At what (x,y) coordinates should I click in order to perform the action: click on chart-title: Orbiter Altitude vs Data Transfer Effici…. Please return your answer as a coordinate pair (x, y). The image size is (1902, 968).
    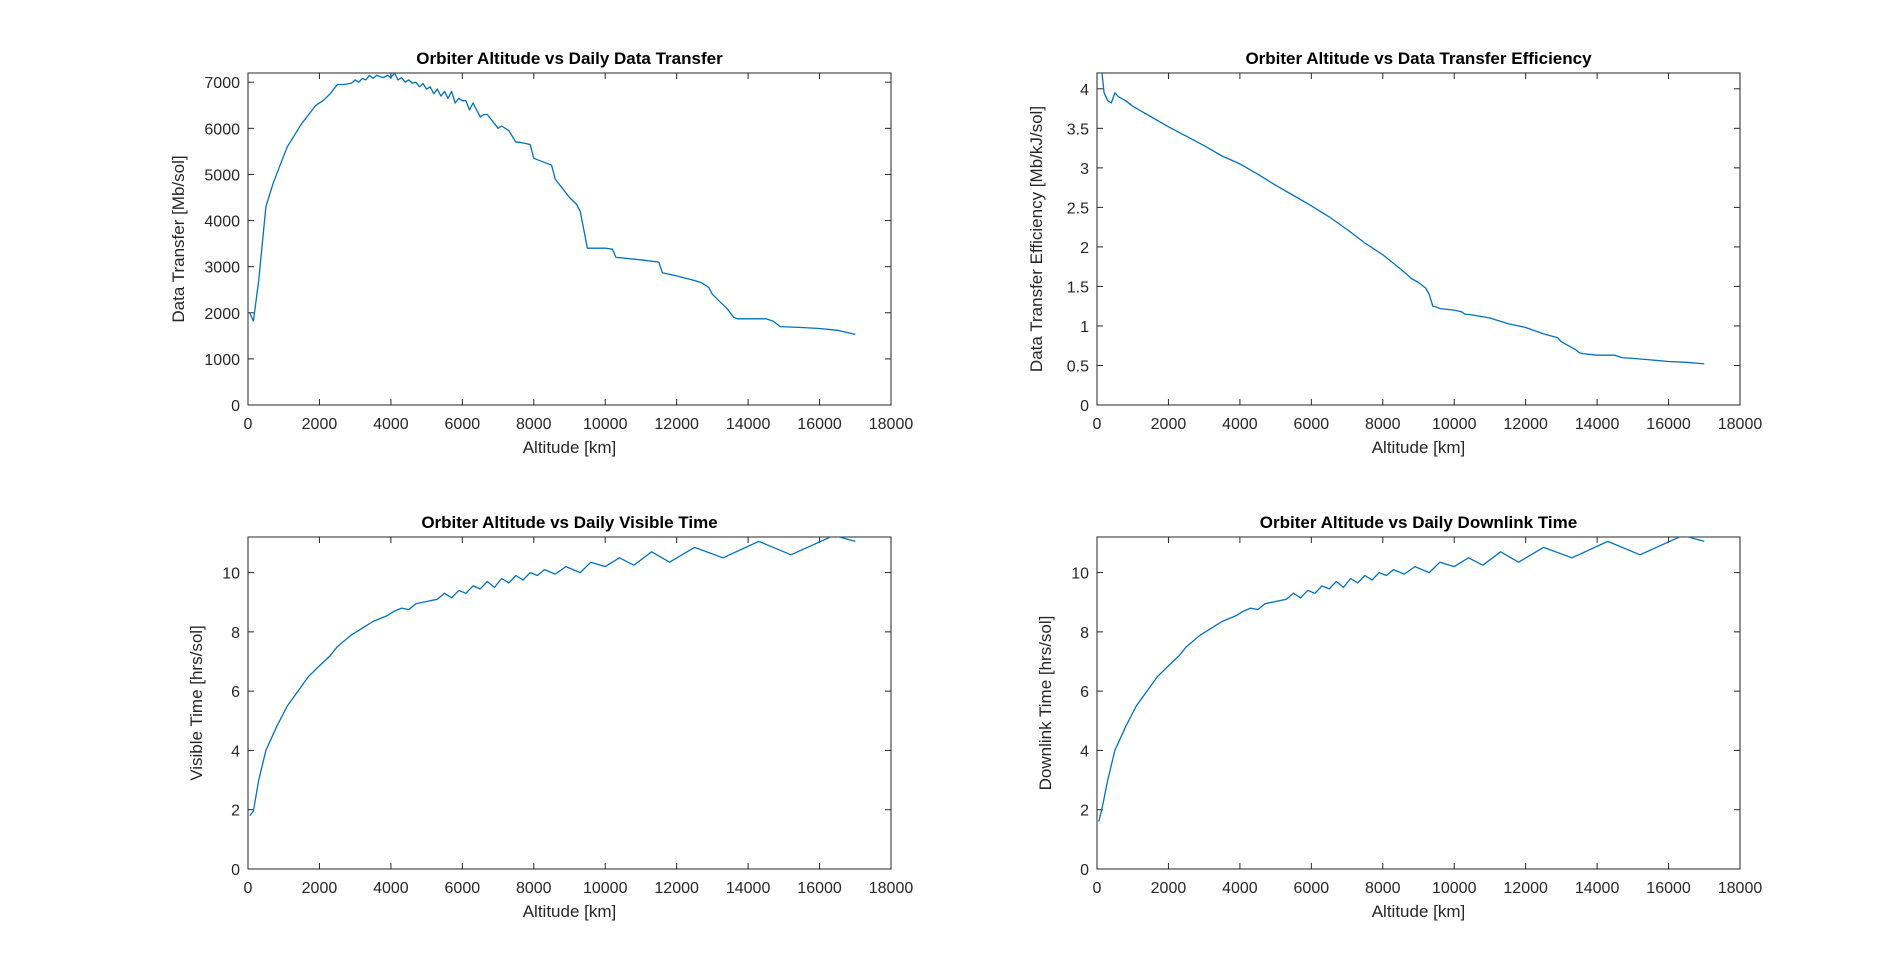
    Looking at the image, I should click on (1418, 58).